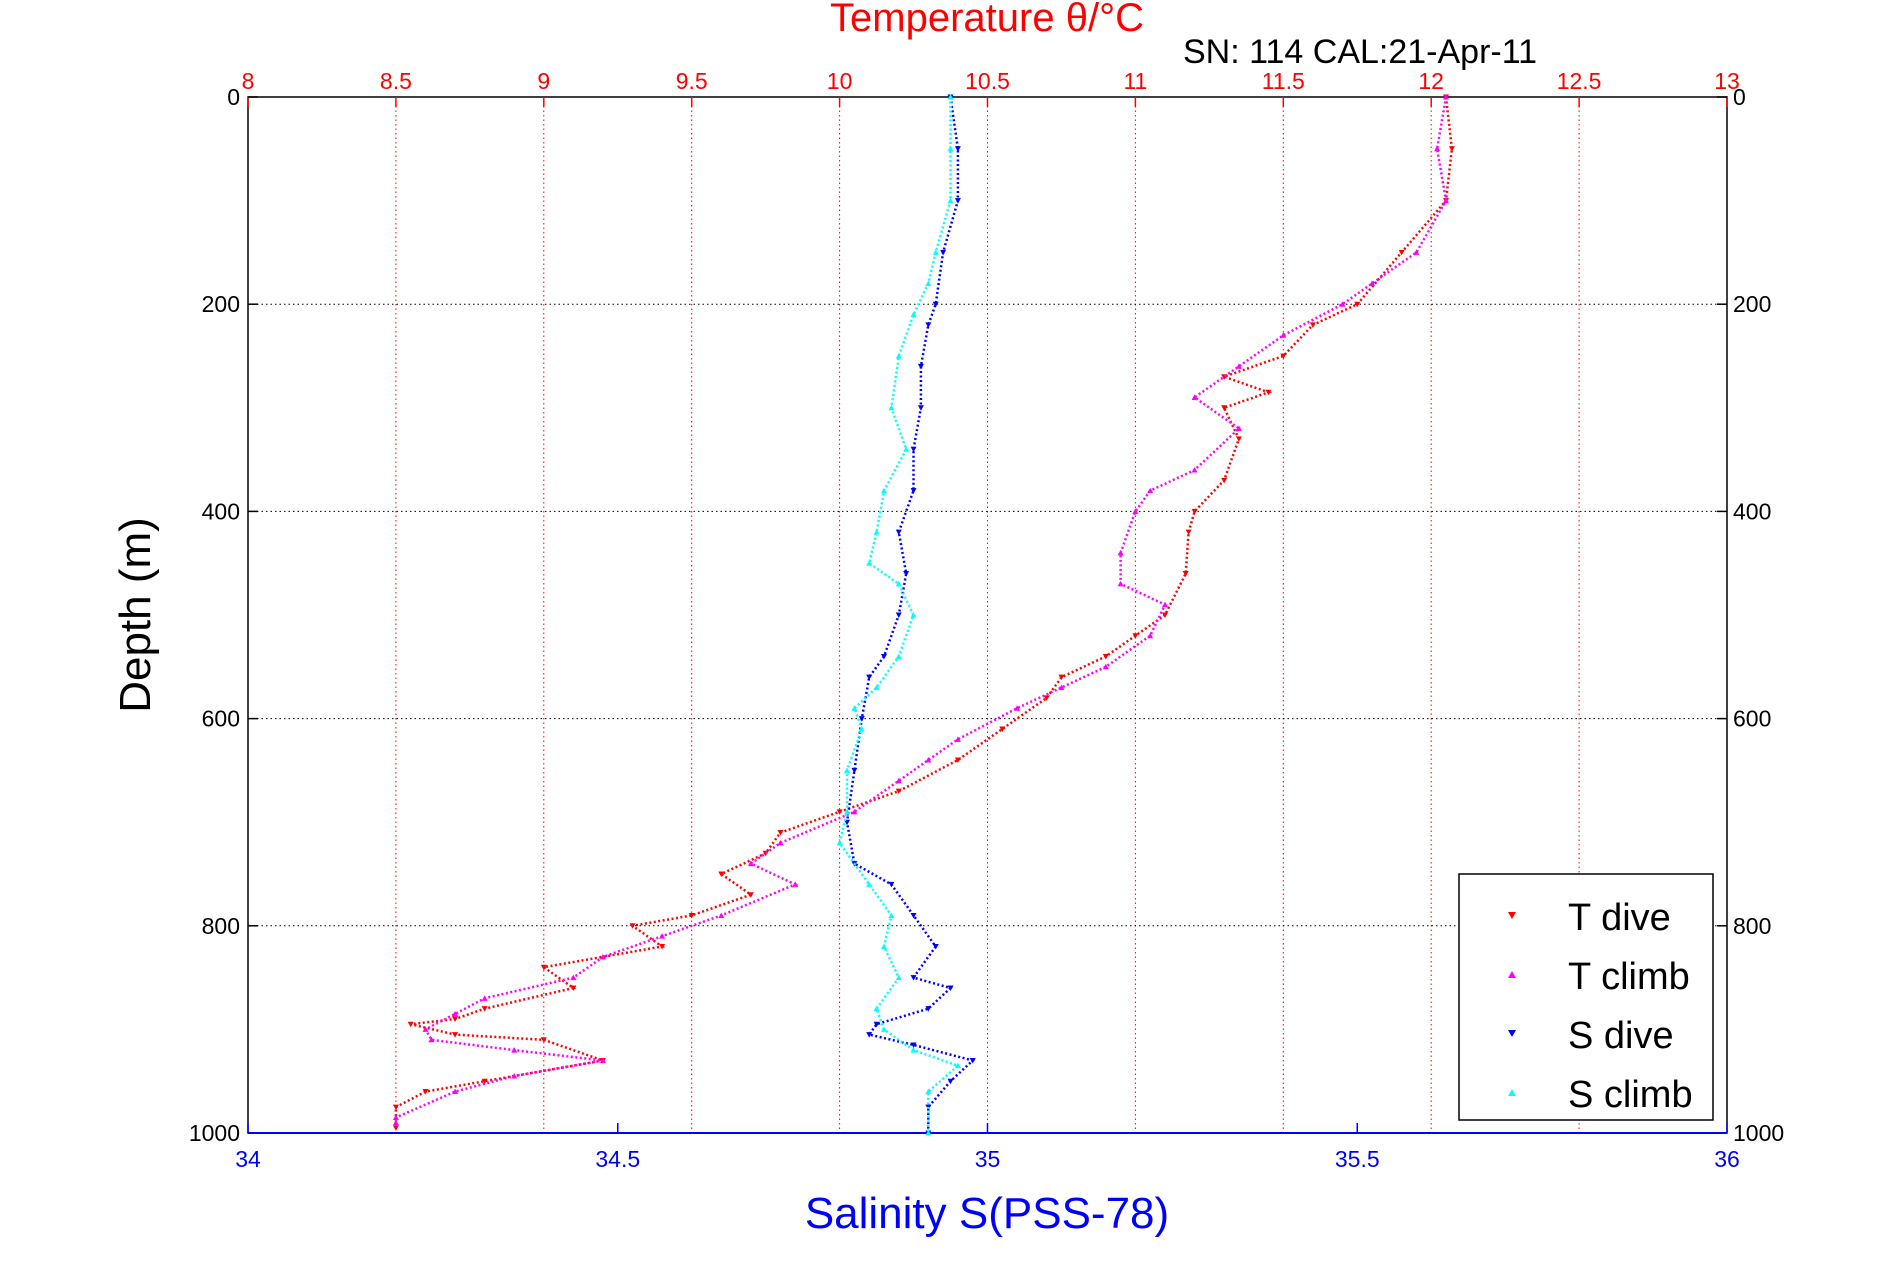  Describe the element at coordinates (1283, 81) in the screenshot. I see `top-axis-tick-label: 11.5` at that location.